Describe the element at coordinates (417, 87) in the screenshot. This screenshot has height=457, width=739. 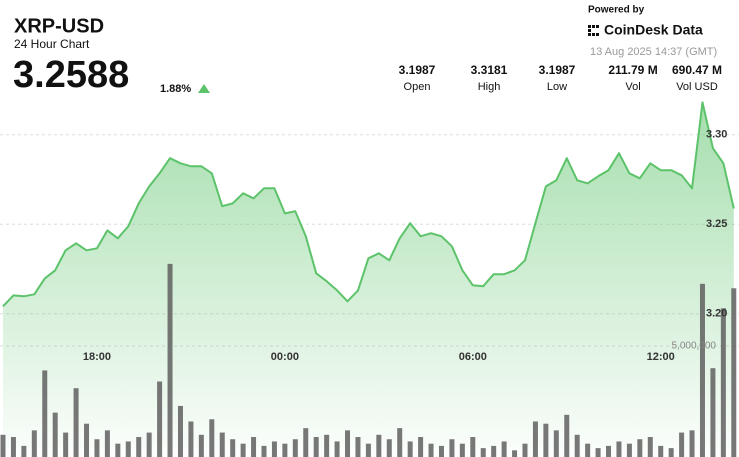
I see `stat-label: Open` at that location.